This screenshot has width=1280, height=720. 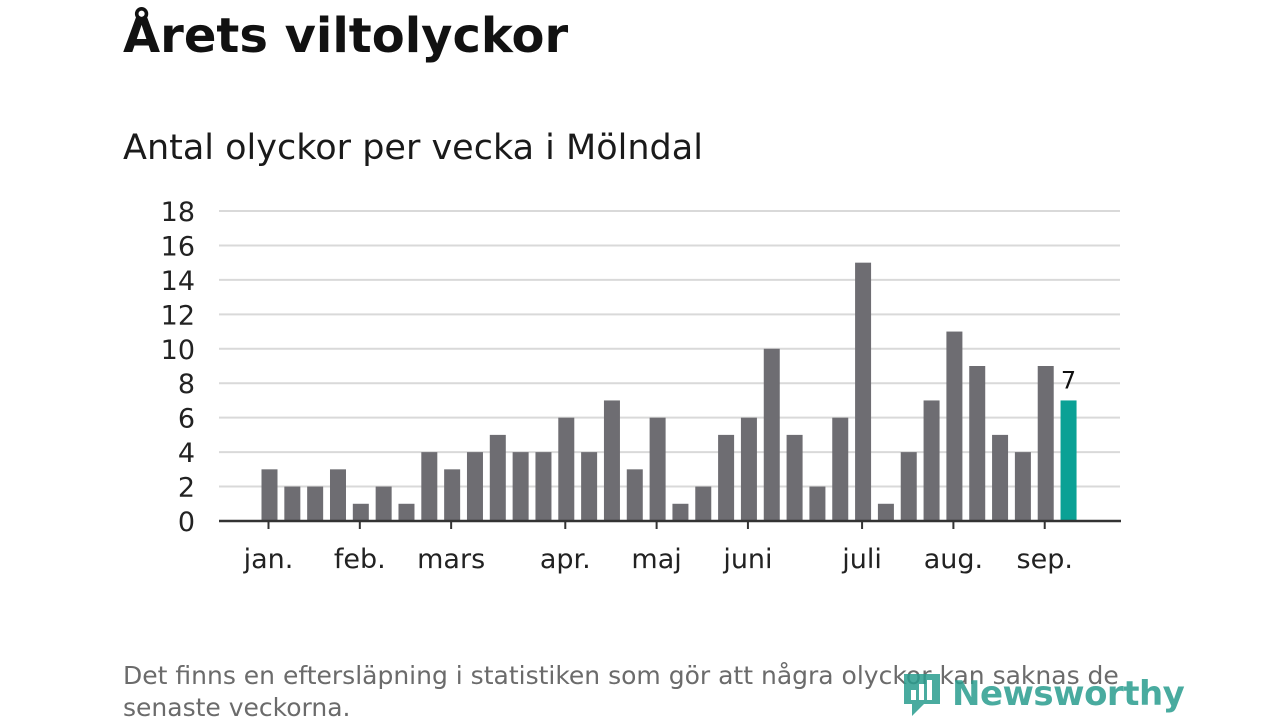 What do you see at coordinates (861, 559) in the screenshot?
I see `x-tick-label: juli` at bounding box center [861, 559].